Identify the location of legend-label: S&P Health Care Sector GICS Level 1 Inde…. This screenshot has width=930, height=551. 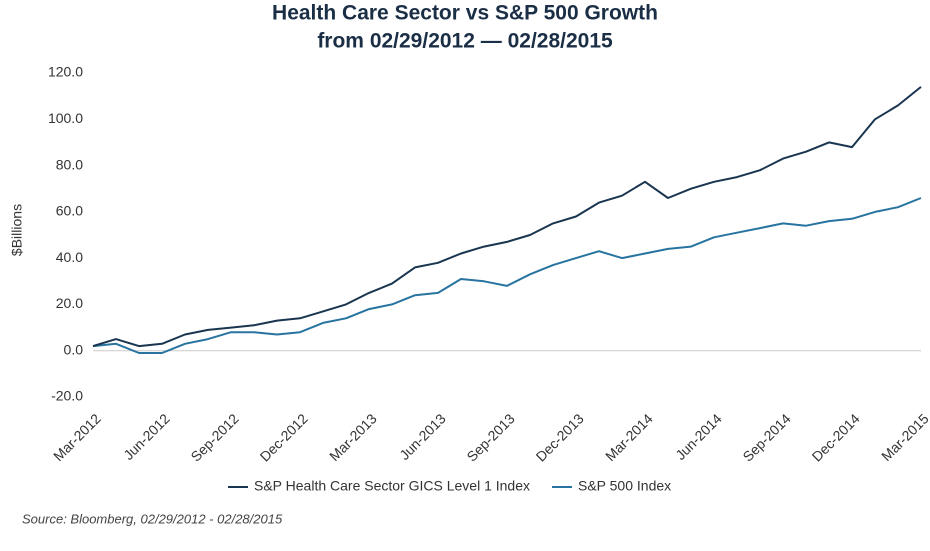
(392, 486).